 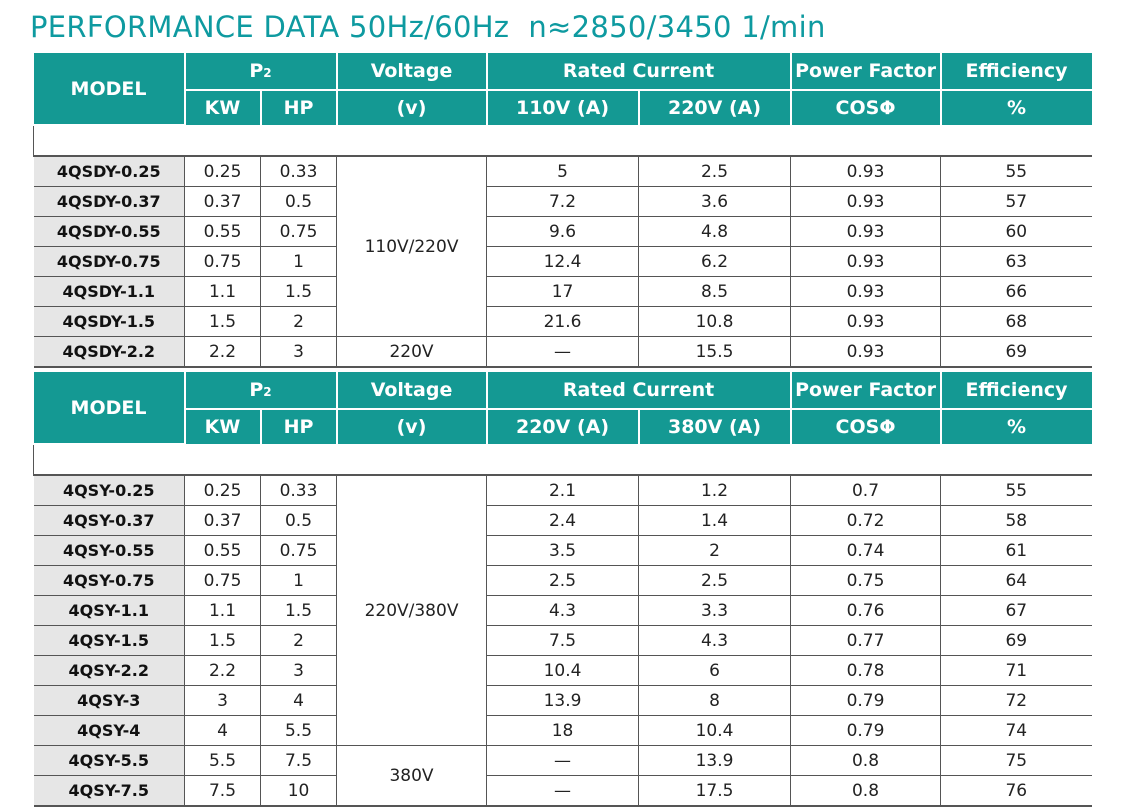 I want to click on current-a-cell: 2.4, so click(x=562, y=520).